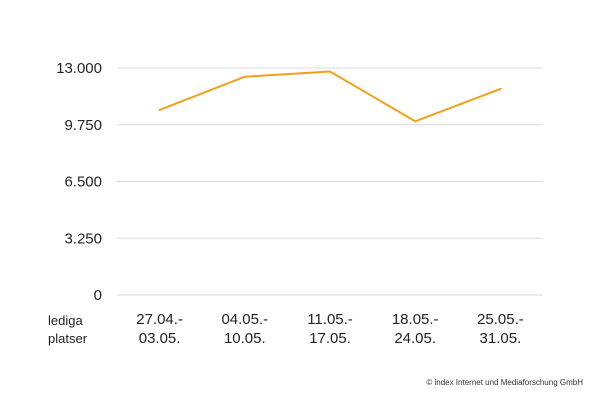 The width and height of the screenshot is (600, 400). What do you see at coordinates (98, 295) in the screenshot?
I see `y-tick-label: 0` at bounding box center [98, 295].